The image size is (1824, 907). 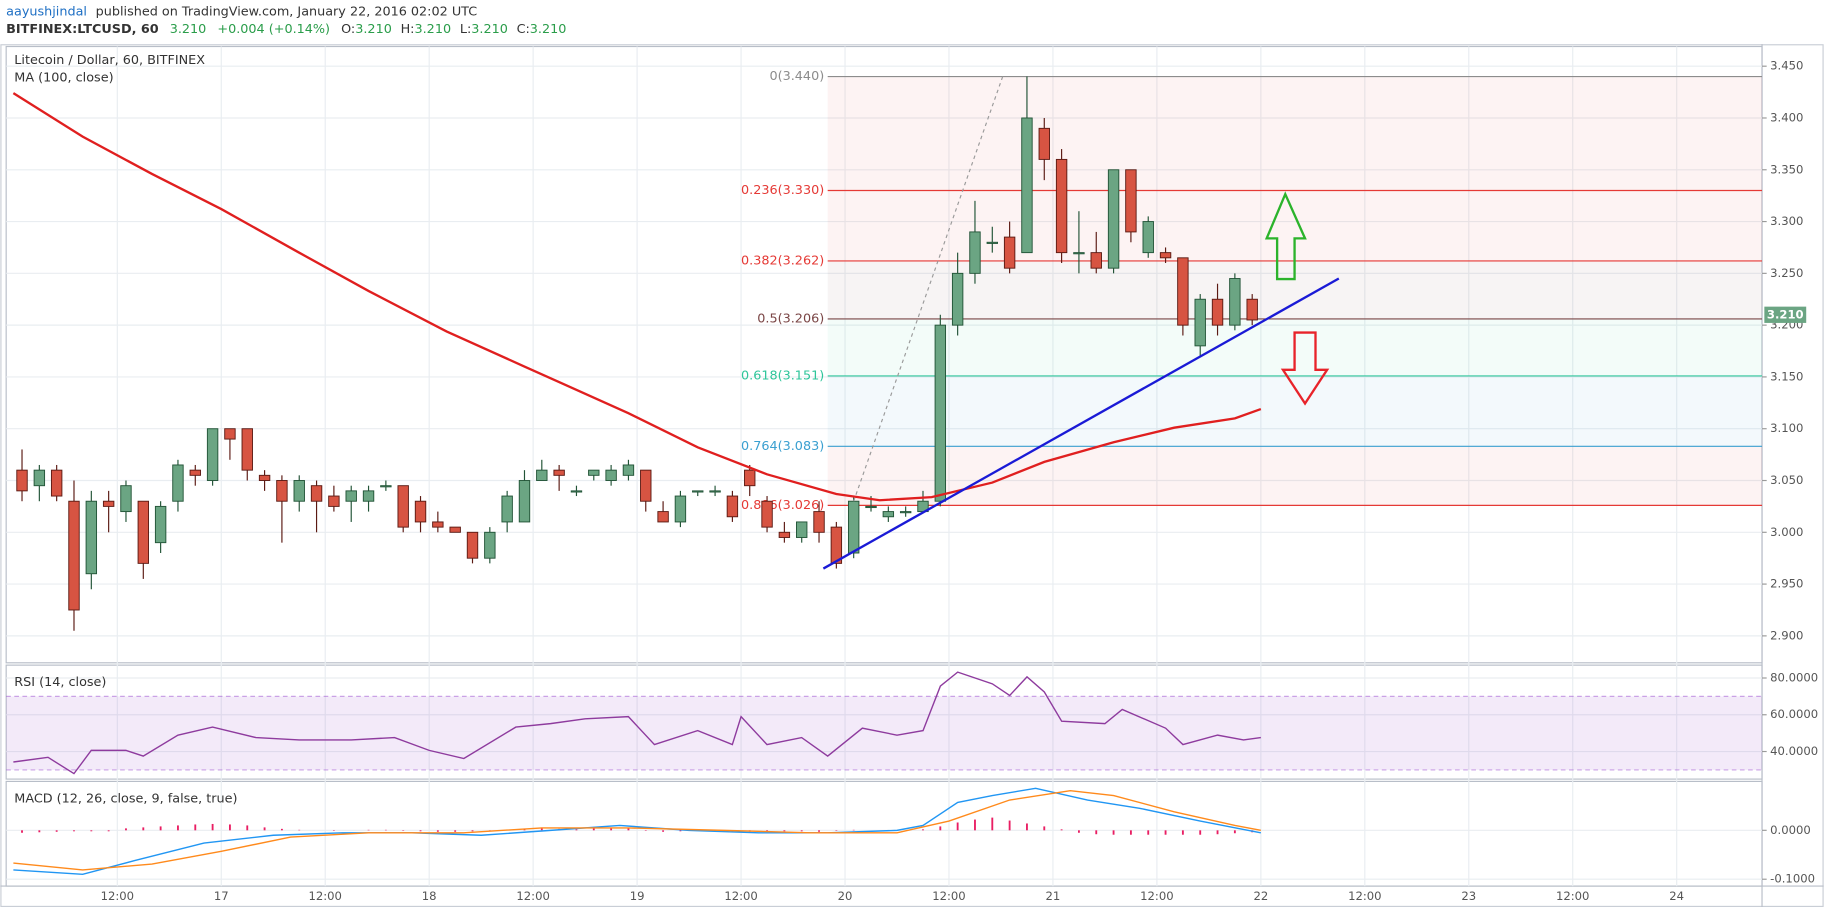 I want to click on x-tick-label: 24, so click(x=1676, y=896).